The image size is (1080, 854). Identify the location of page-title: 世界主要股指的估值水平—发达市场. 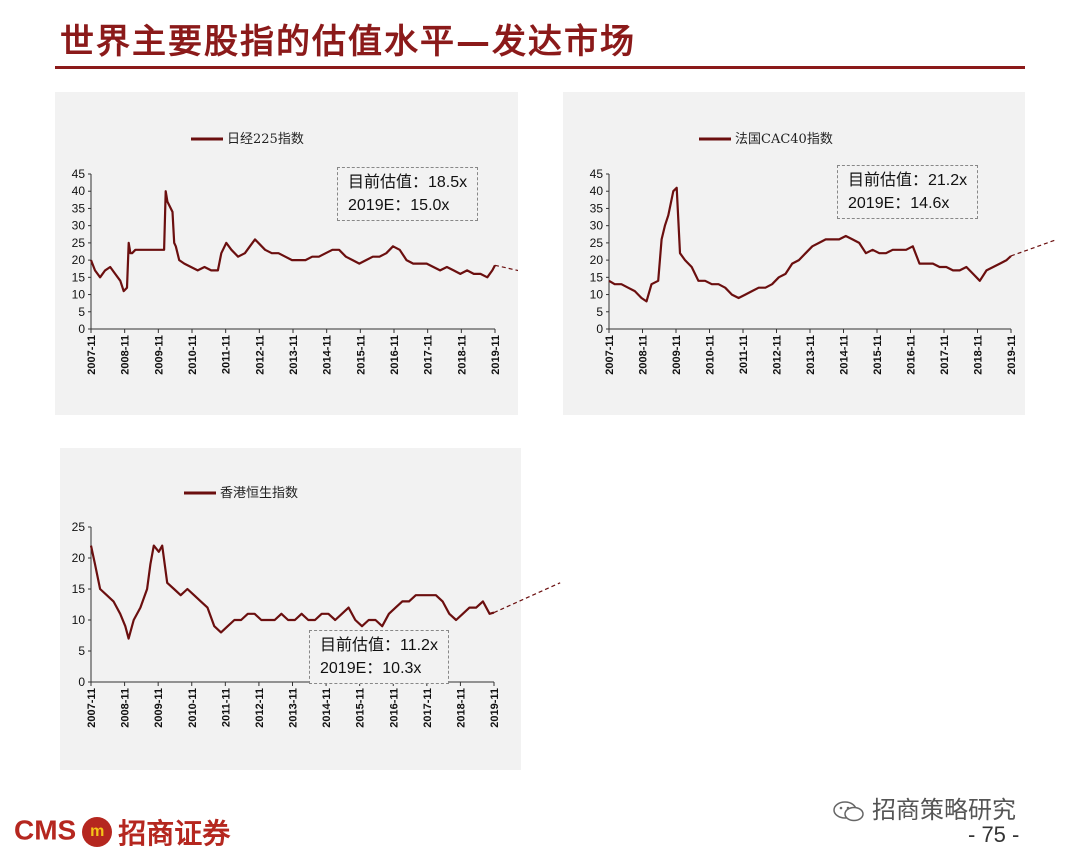
(348, 42).